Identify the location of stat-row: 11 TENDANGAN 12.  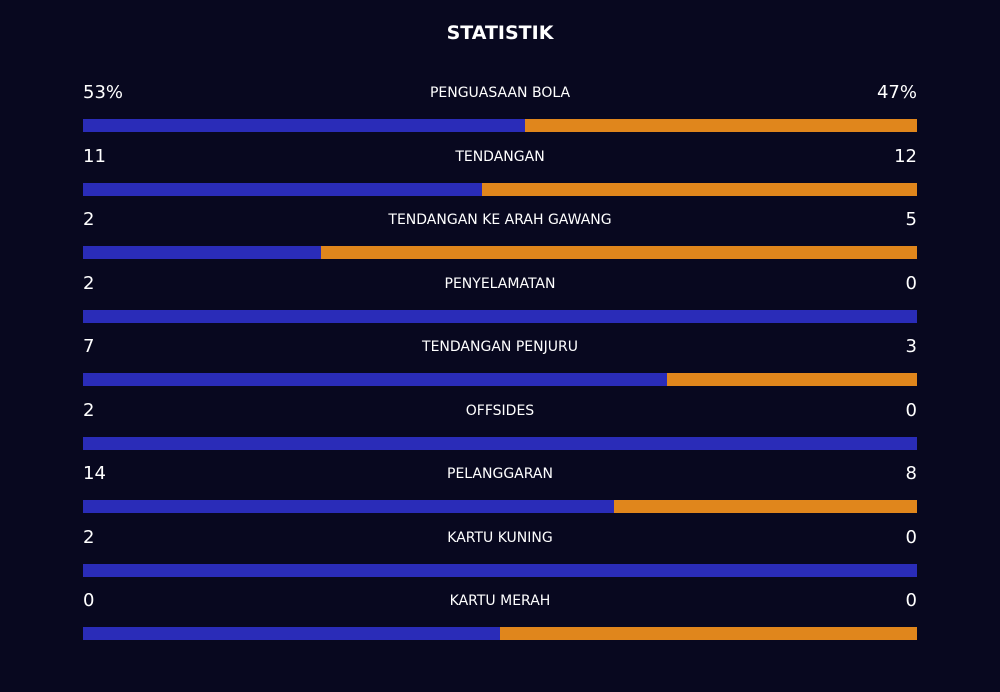
(500, 172).